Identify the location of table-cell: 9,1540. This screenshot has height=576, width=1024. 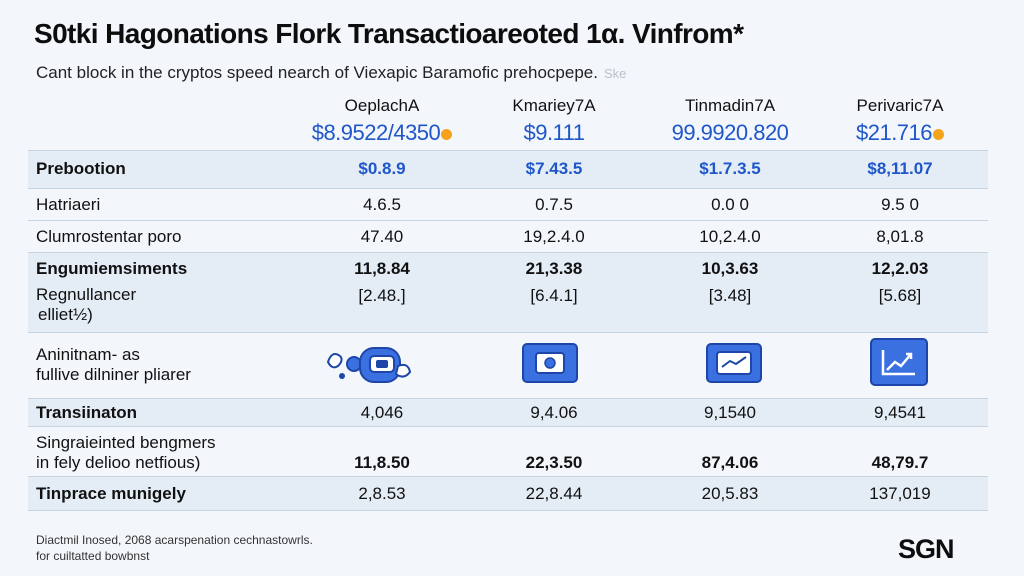
(730, 412).